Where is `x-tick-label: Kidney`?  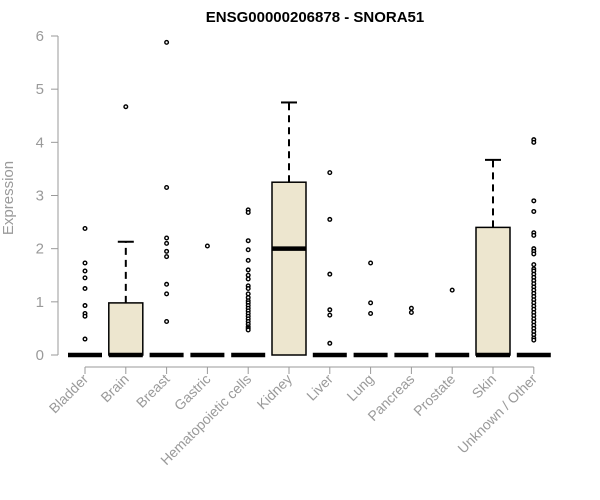 x-tick-label: Kidney is located at coordinates (275, 392).